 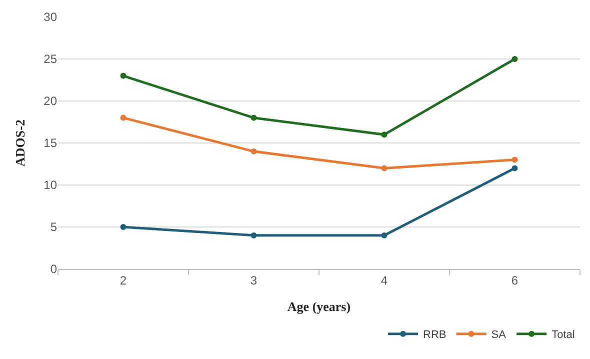 What do you see at coordinates (51, 101) in the screenshot?
I see `y-tick-label: 20` at bounding box center [51, 101].